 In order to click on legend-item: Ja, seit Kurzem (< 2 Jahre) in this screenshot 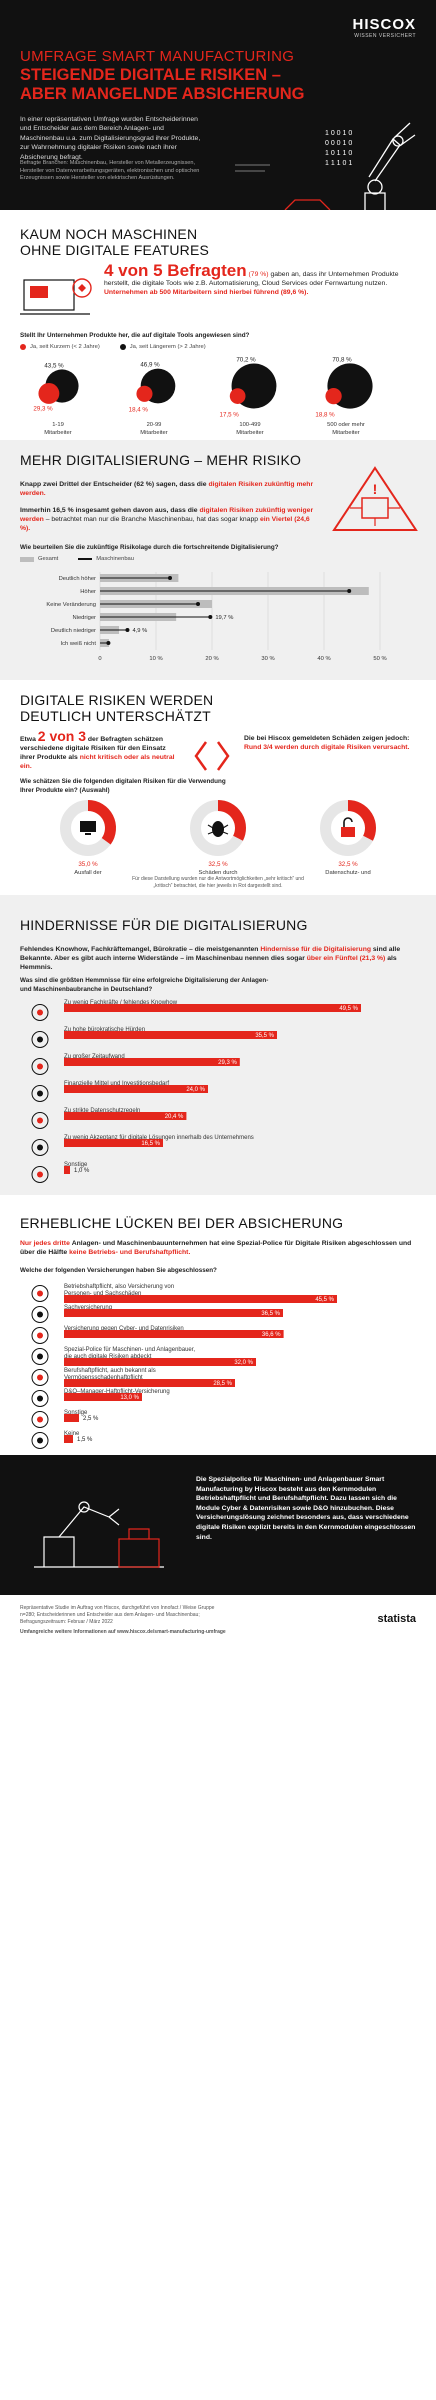, I will do `click(60, 347)`.